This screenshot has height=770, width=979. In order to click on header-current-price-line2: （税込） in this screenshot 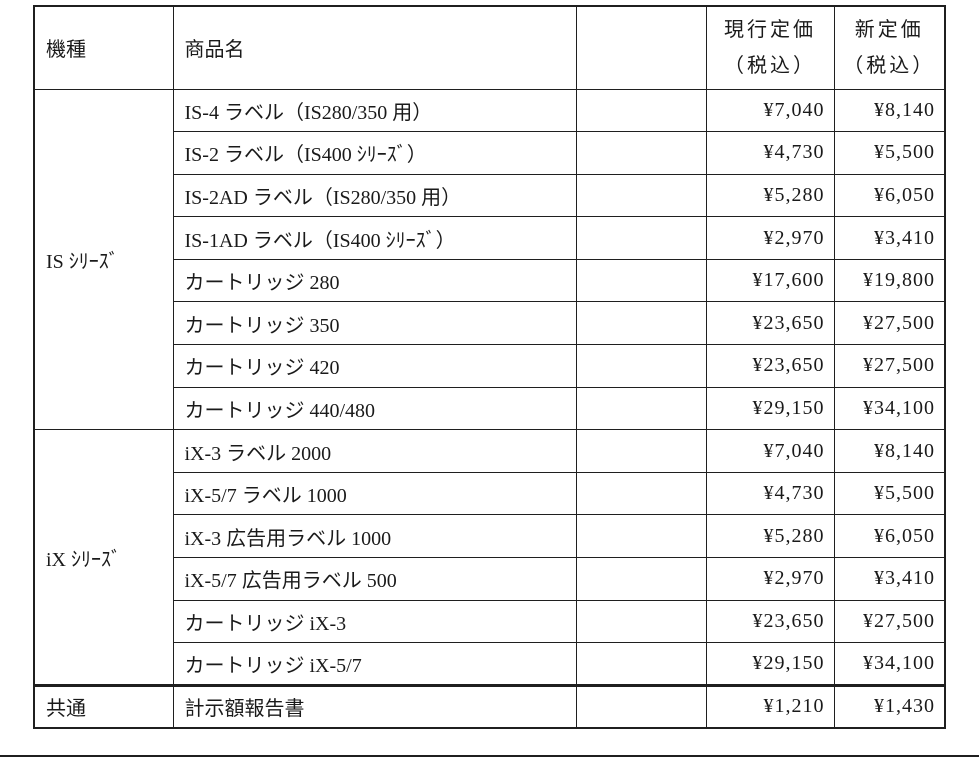, I will do `click(770, 65)`.